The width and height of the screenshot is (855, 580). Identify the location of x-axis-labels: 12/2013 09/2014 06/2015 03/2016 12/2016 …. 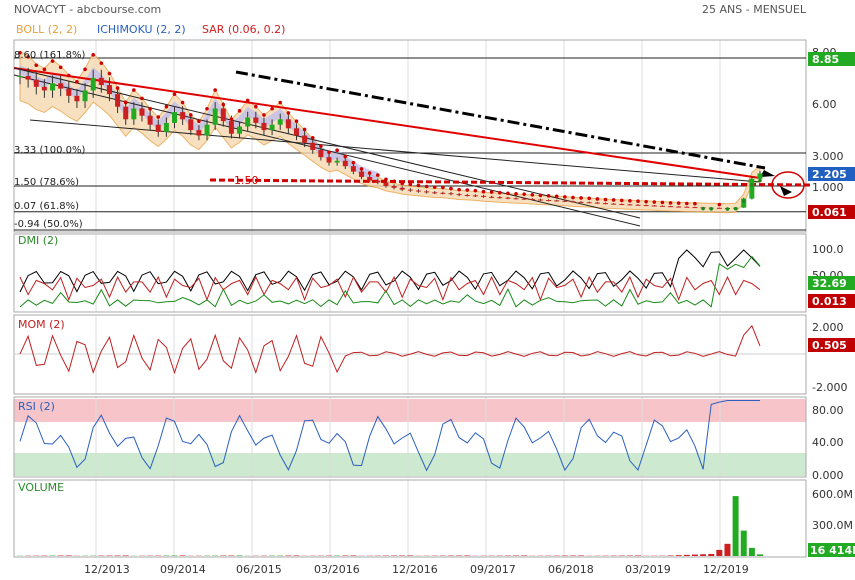
(416, 569).